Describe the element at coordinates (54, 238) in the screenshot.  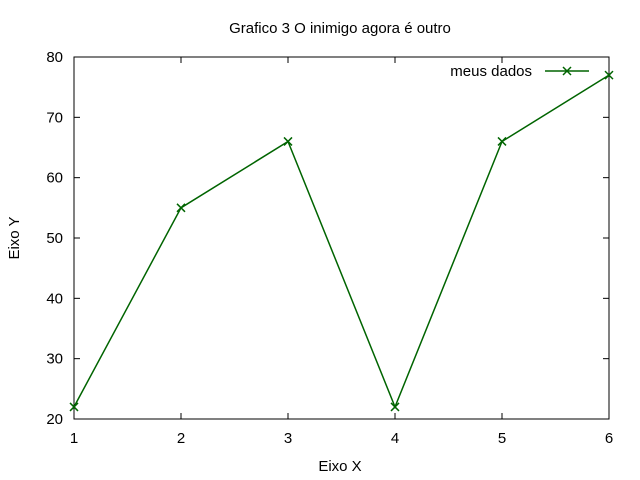
I see `y-tick-label: 50` at that location.